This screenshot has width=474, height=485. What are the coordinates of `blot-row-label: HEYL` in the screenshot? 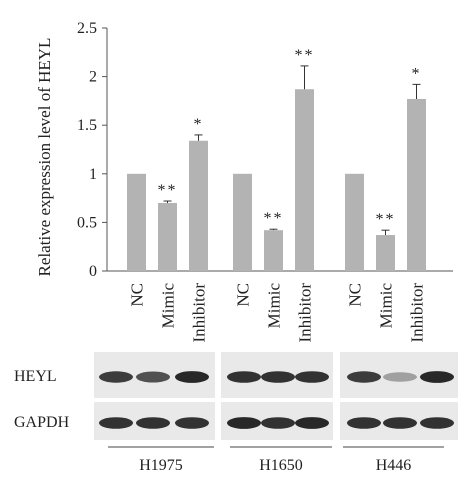 It's located at (35, 376).